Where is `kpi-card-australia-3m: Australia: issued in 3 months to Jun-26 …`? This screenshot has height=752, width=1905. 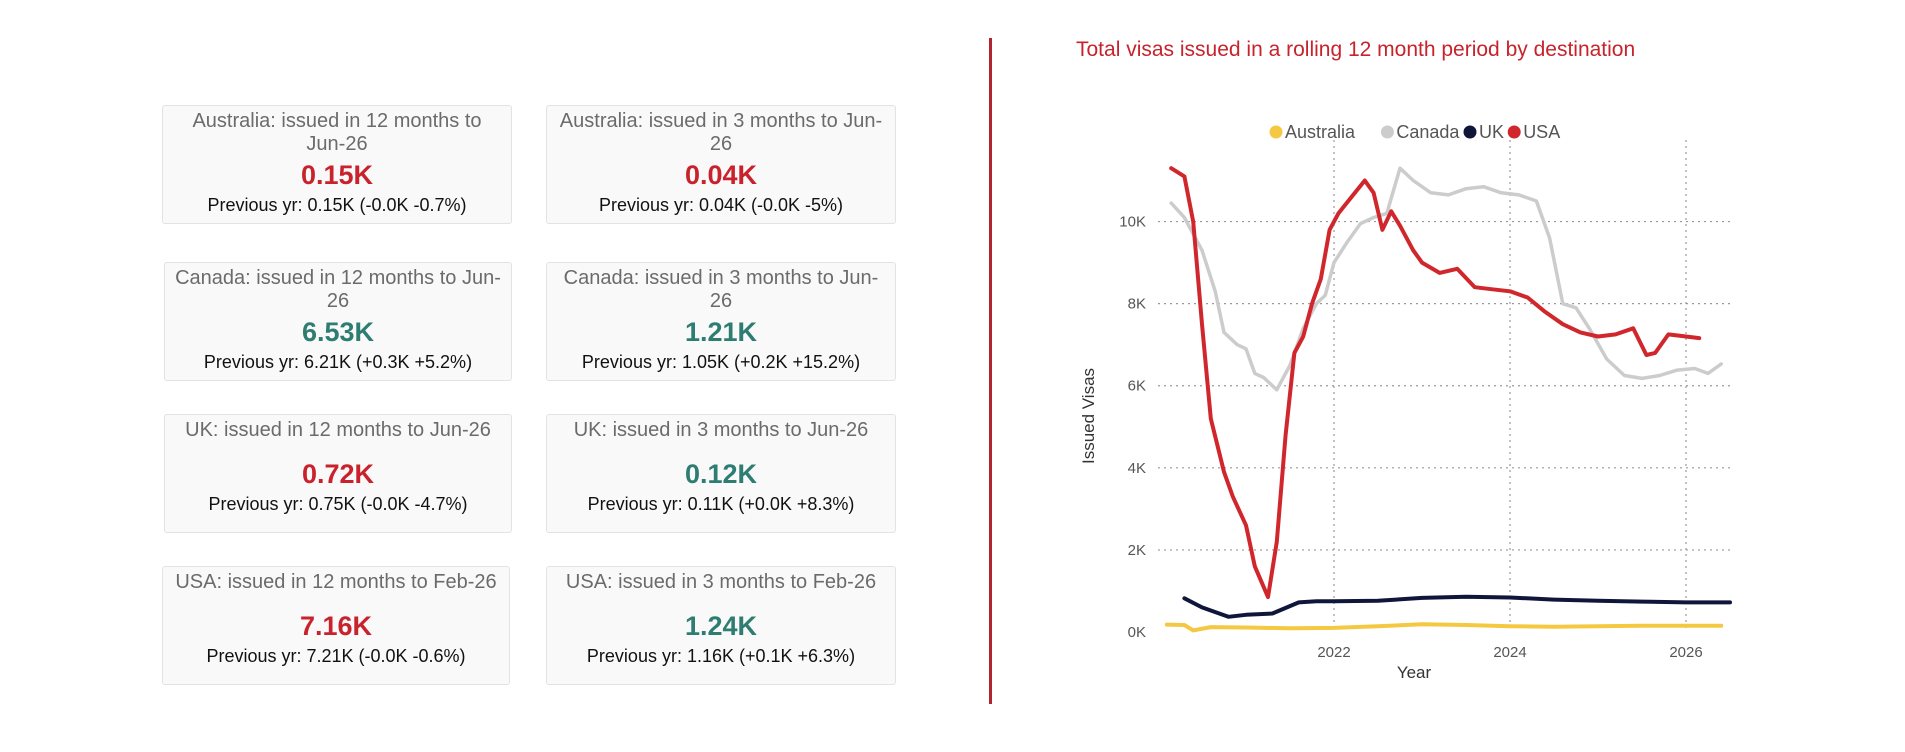
kpi-card-australia-3m: Australia: issued in 3 months to Jun-26 … is located at coordinates (721, 164).